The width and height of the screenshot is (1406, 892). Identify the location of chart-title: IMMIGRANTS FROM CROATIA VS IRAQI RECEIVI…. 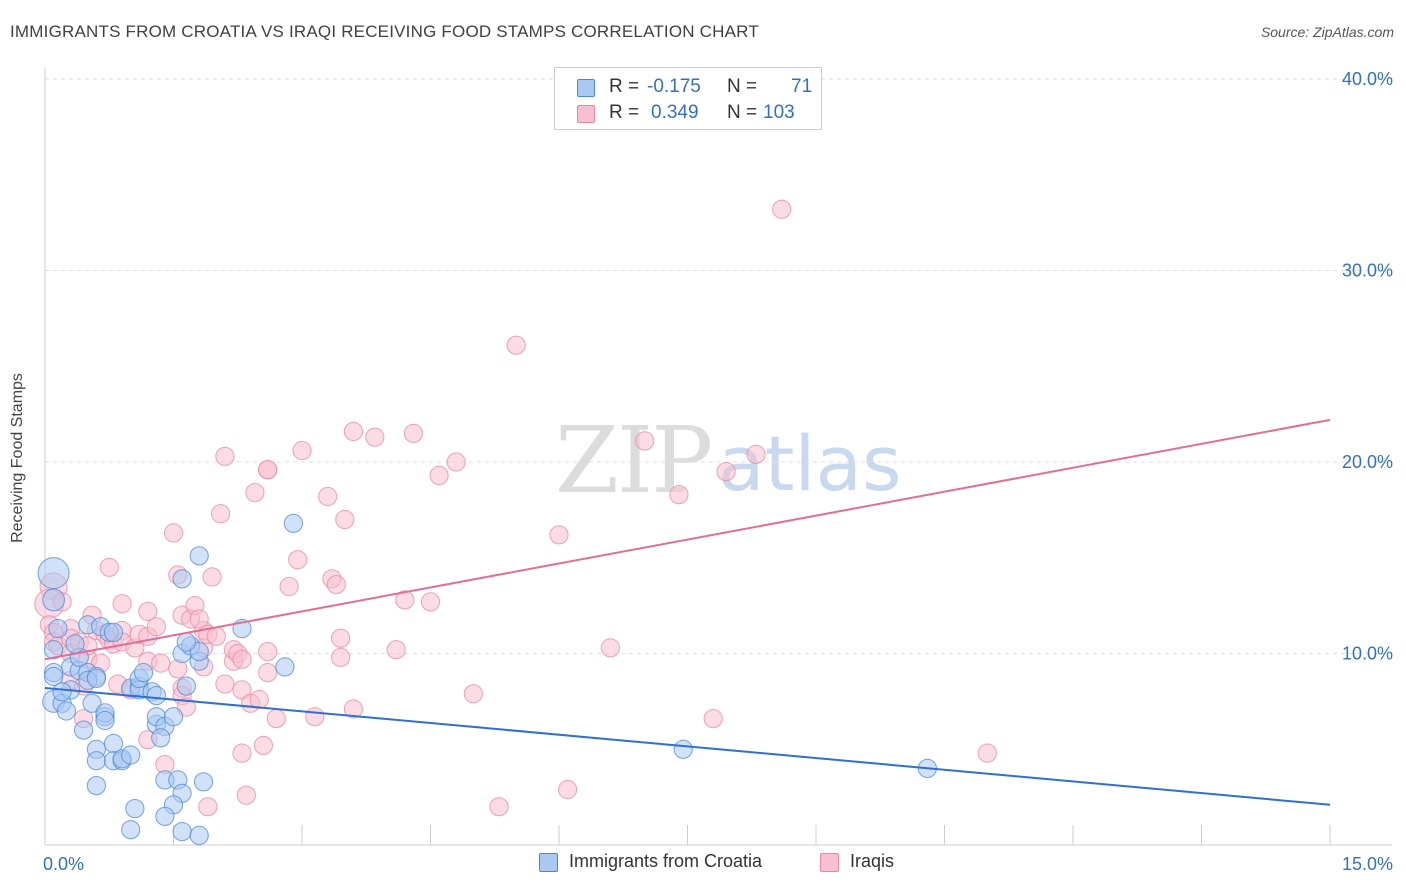
(384, 31).